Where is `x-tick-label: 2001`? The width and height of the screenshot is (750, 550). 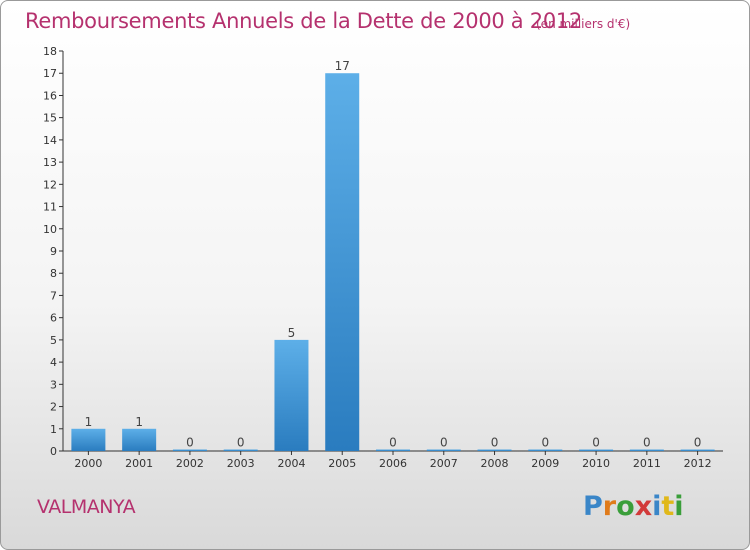
x-tick-label: 2001 is located at coordinates (139, 463).